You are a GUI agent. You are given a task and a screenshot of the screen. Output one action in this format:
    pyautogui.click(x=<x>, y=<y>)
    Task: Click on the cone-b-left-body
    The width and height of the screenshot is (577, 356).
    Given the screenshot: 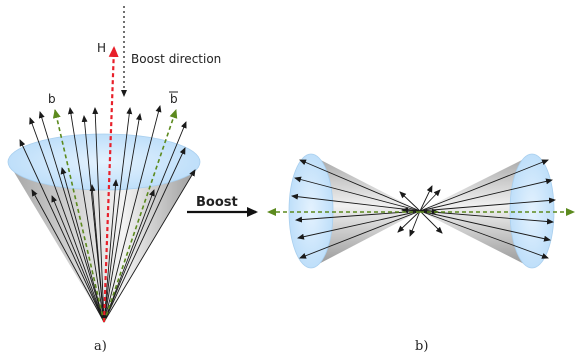 What is the action you would take?
    pyautogui.click(x=365, y=211)
    